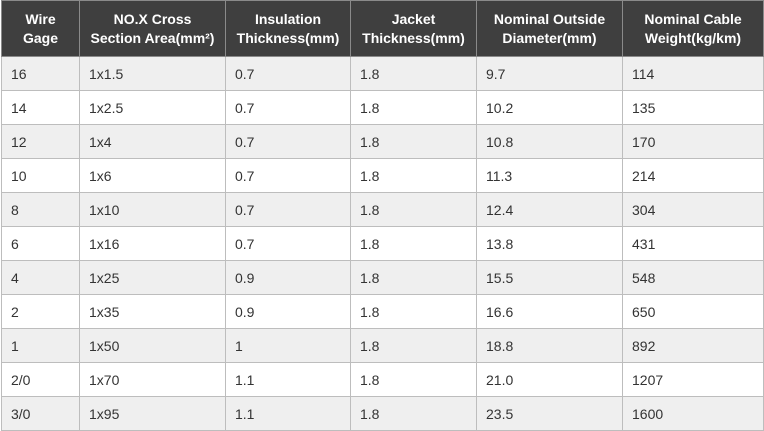 The width and height of the screenshot is (764, 431). I want to click on cell-wire-gage: 16, so click(40, 73).